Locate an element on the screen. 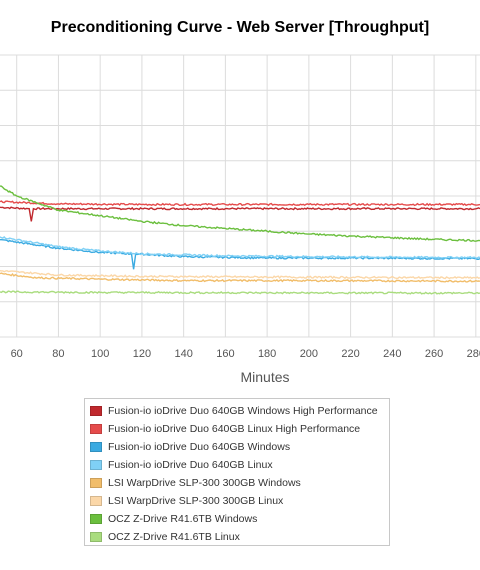 The width and height of the screenshot is (480, 570). legend-item: OCZ Z-Drive R41.6TB Windows is located at coordinates (239, 519).